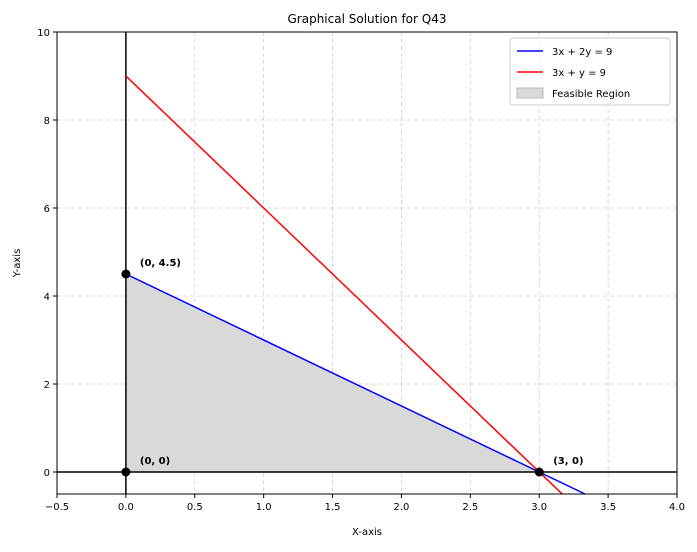 The image size is (697, 552). What do you see at coordinates (608, 507) in the screenshot?
I see `x-tick-label: 3.5` at bounding box center [608, 507].